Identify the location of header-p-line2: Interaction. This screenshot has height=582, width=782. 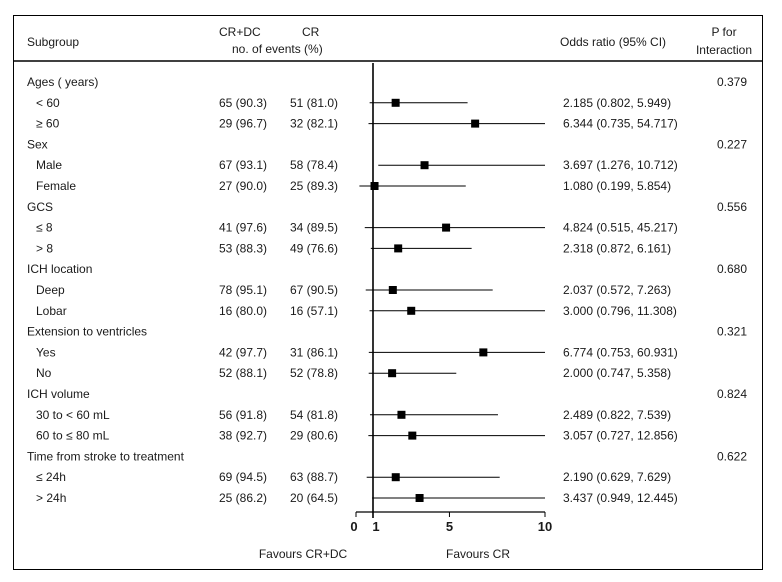
(724, 50).